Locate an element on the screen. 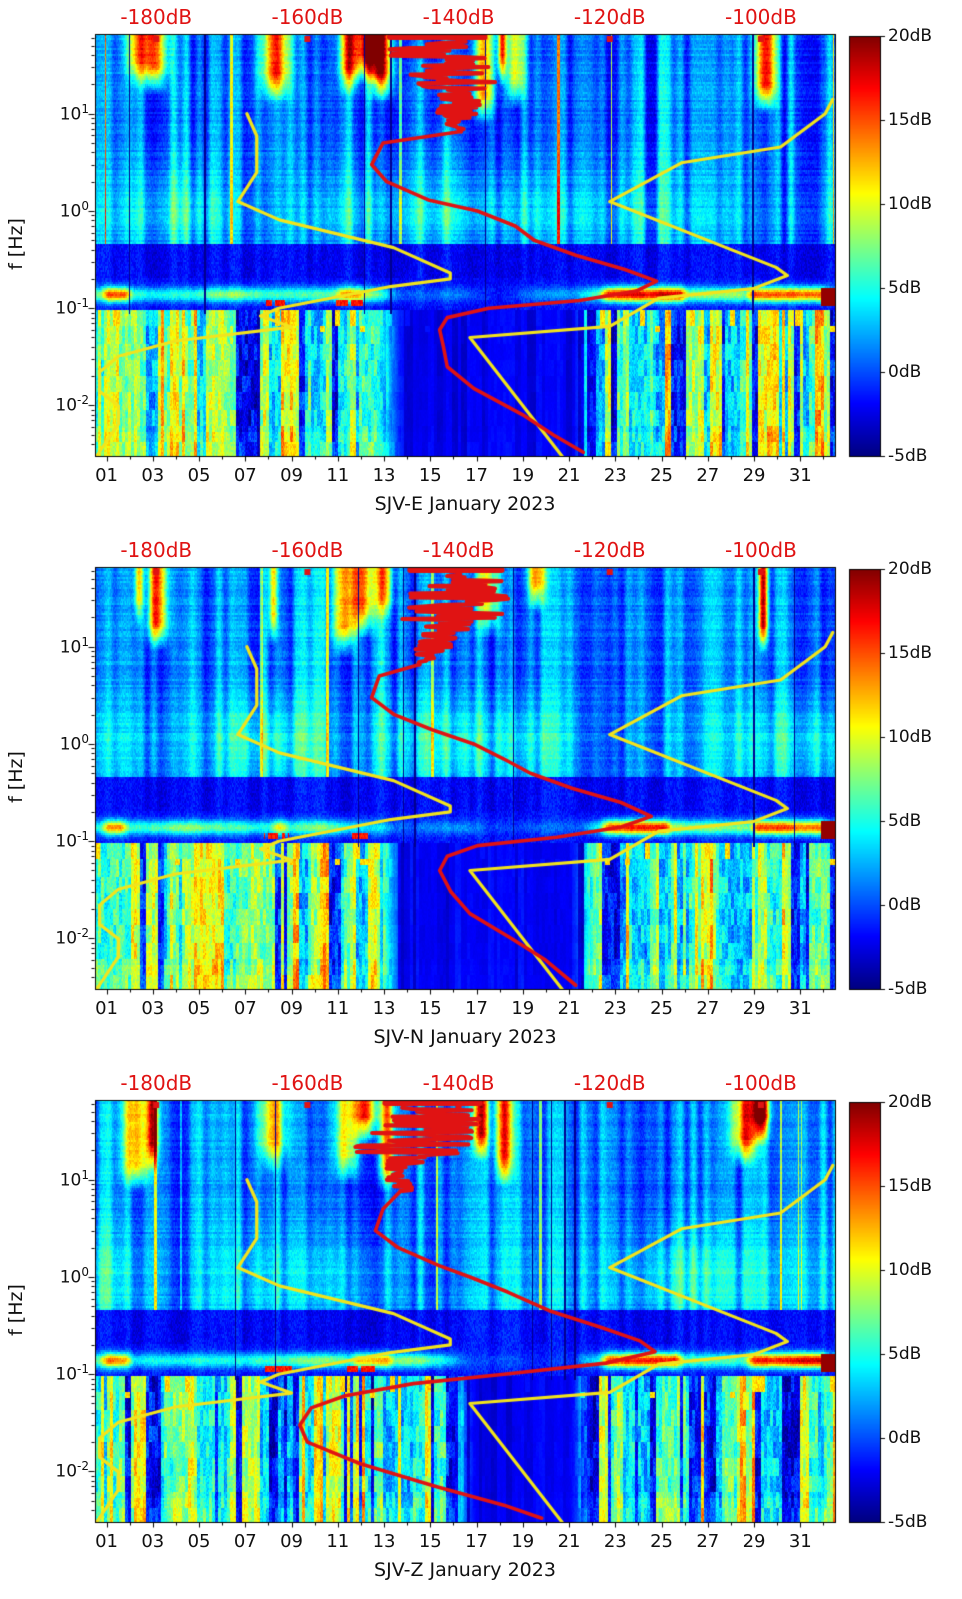  panel-title: SJV-E January 2023 is located at coordinates (465, 504).